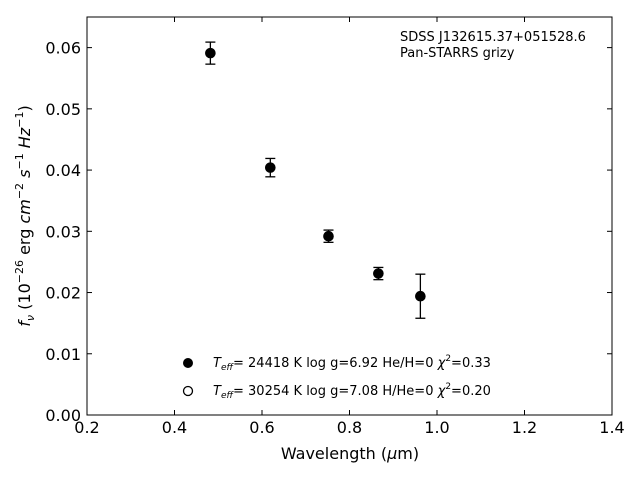 This screenshot has width=640, height=480. What do you see at coordinates (63, 354) in the screenshot?
I see `y-tick-label: 0.01` at bounding box center [63, 354].